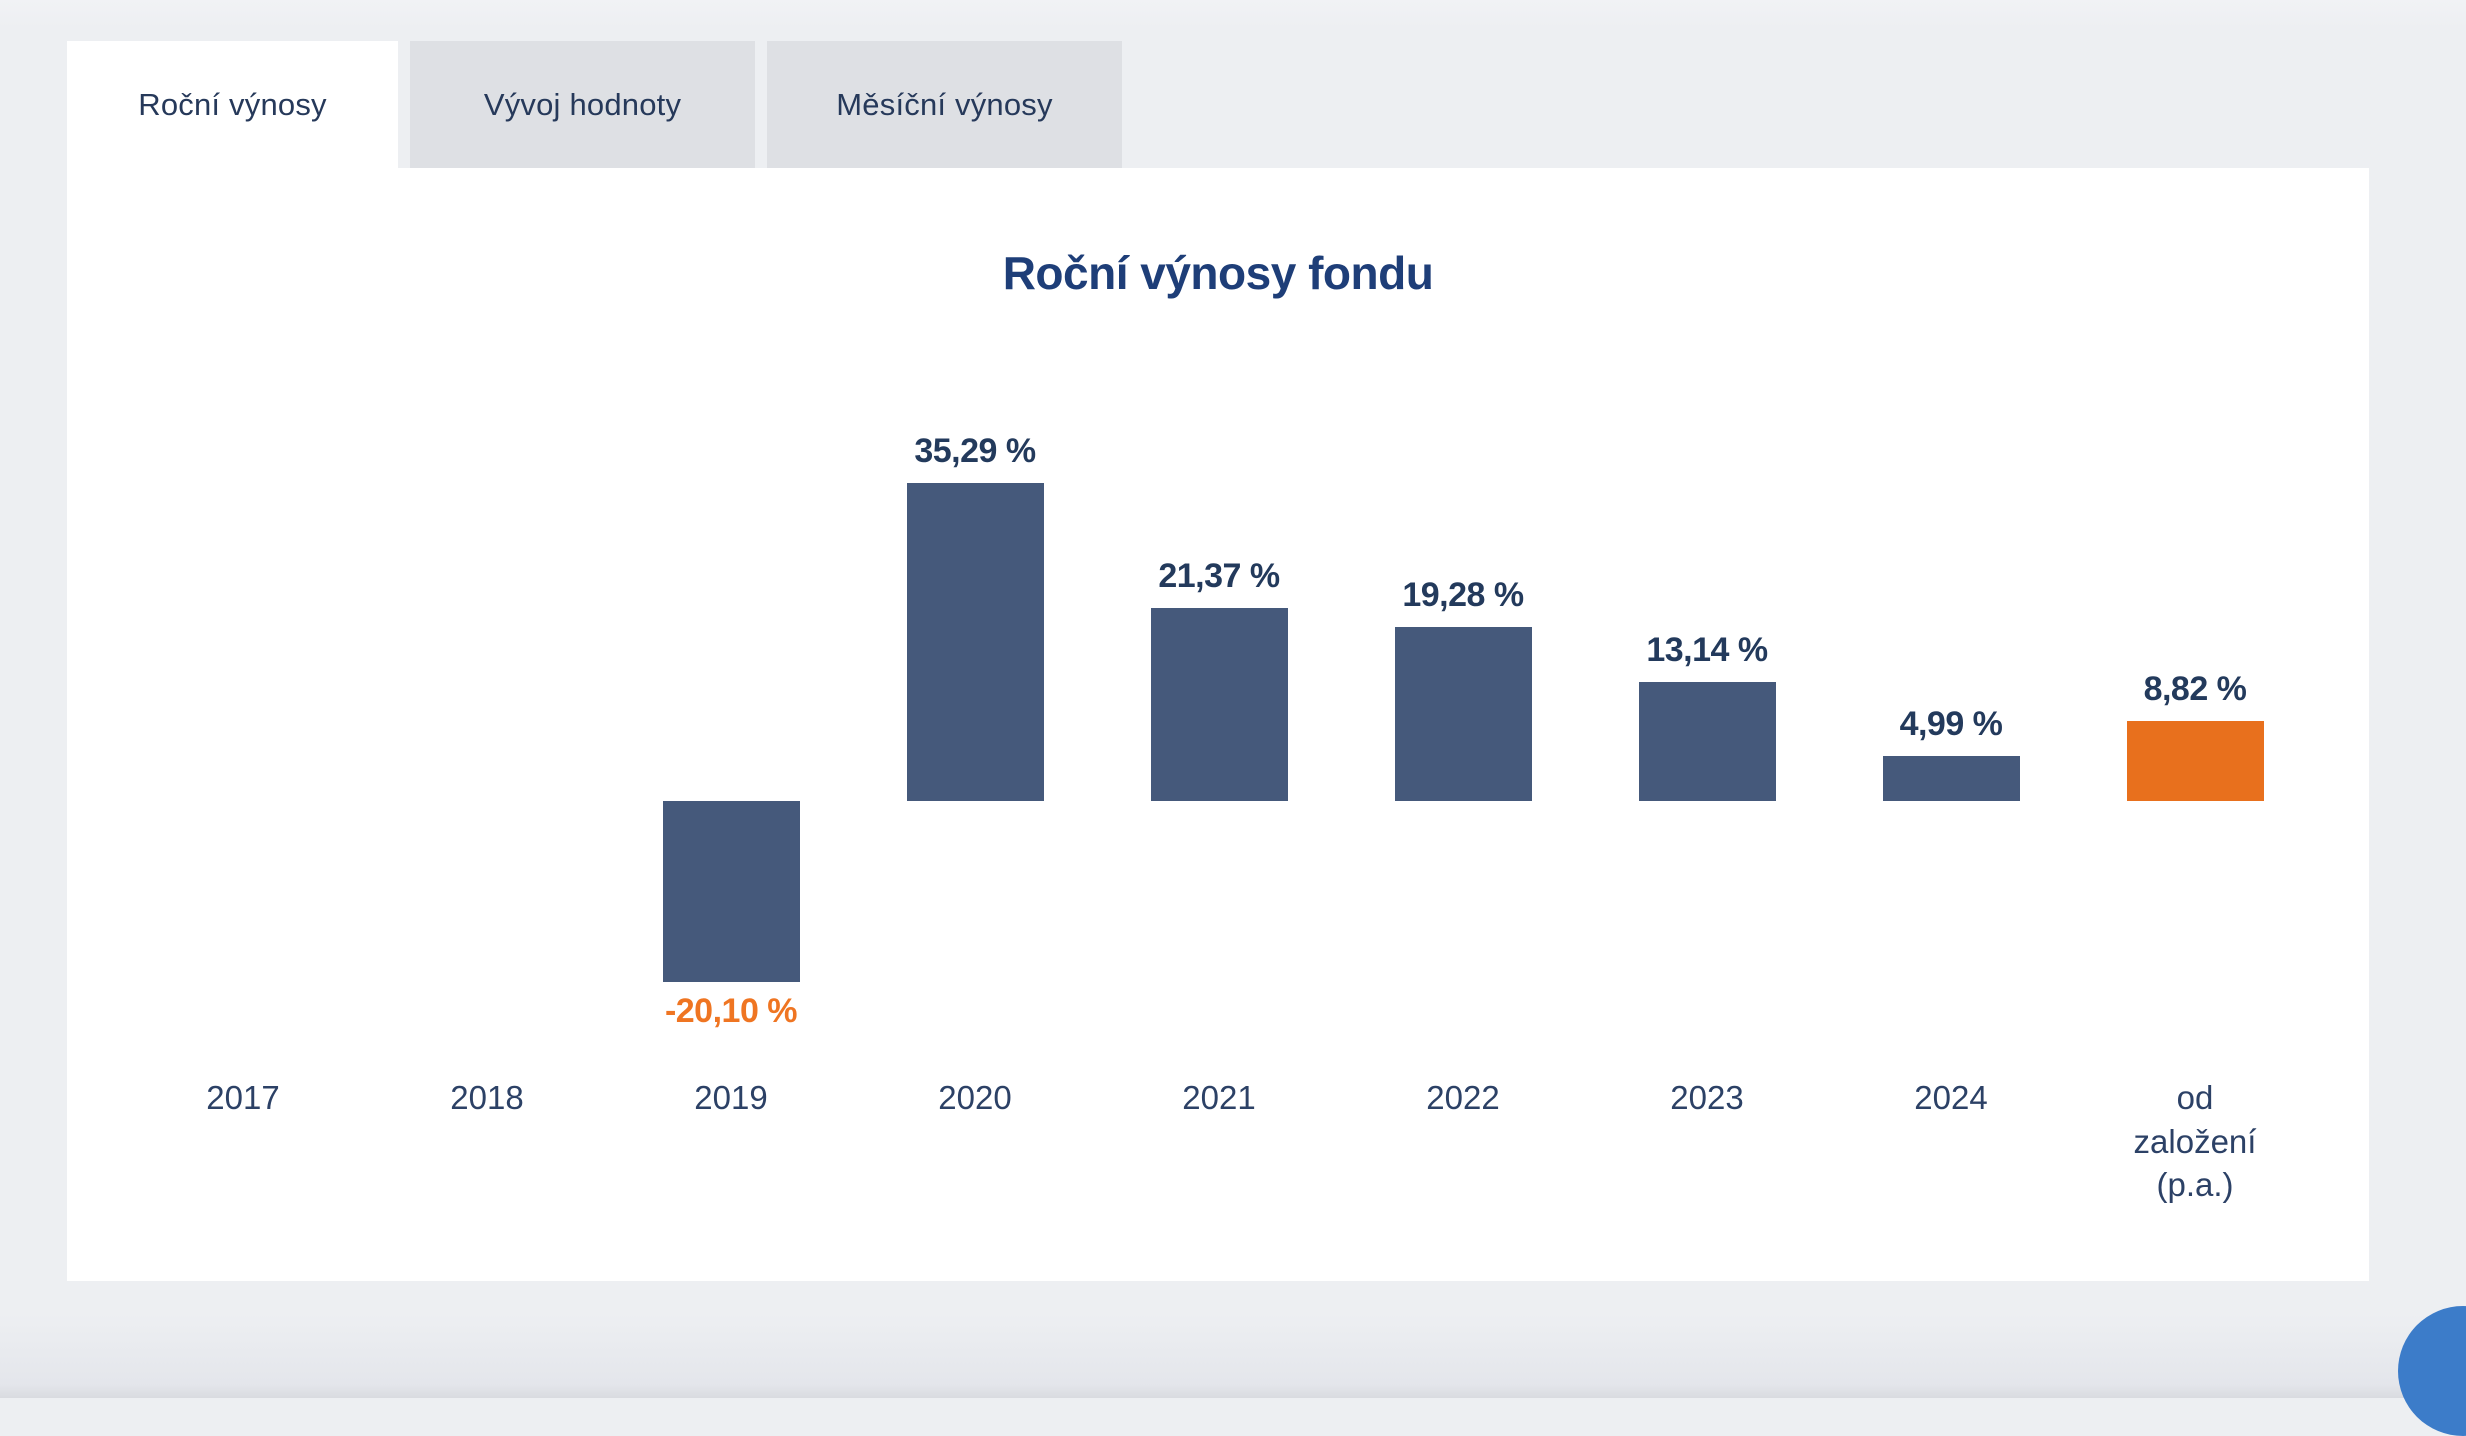  Describe the element at coordinates (2195, 689) in the screenshot. I see `value-label-od: 8,82 %` at that location.